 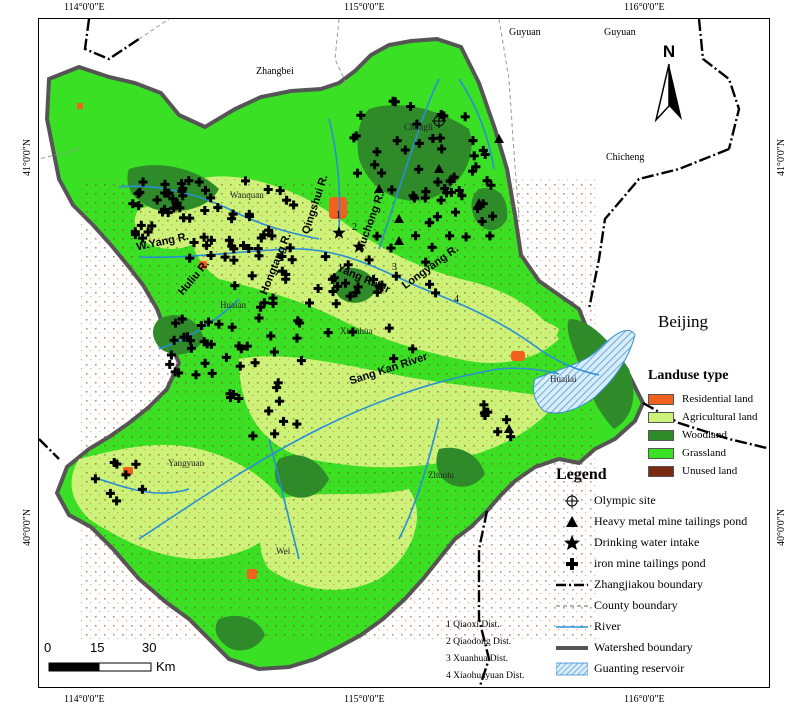 What do you see at coordinates (718, 399) in the screenshot?
I see `landuse-label: Residential land` at bounding box center [718, 399].